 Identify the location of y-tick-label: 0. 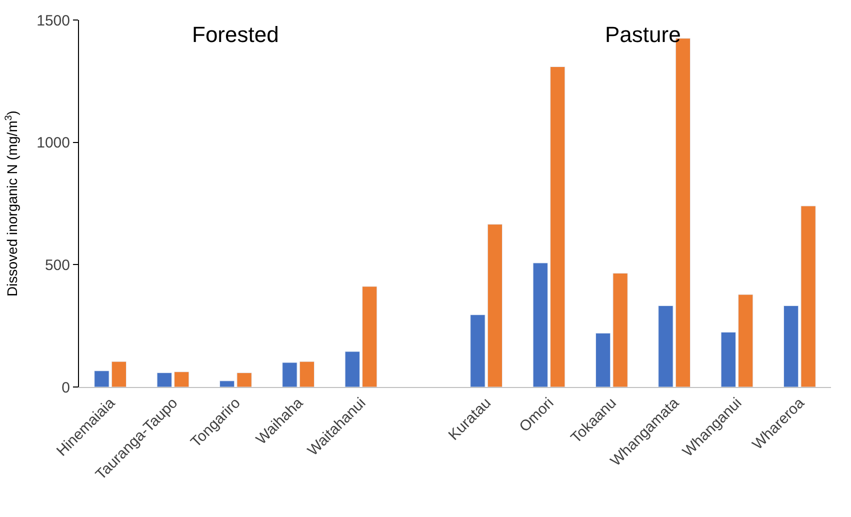
(66, 387).